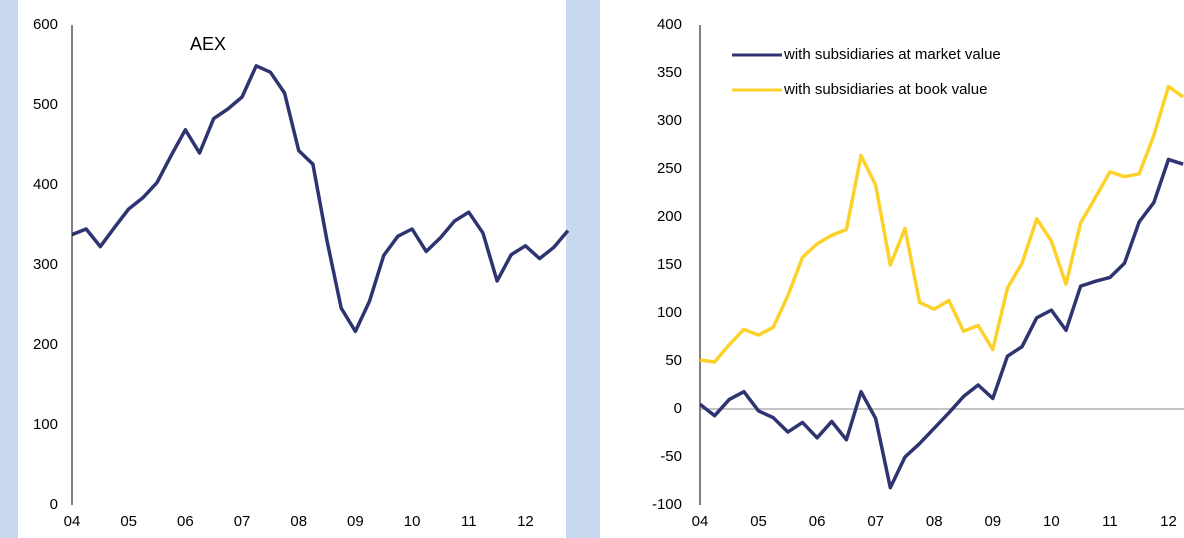  Describe the element at coordinates (667, 504) in the screenshot. I see `y-tick-label: -100` at that location.